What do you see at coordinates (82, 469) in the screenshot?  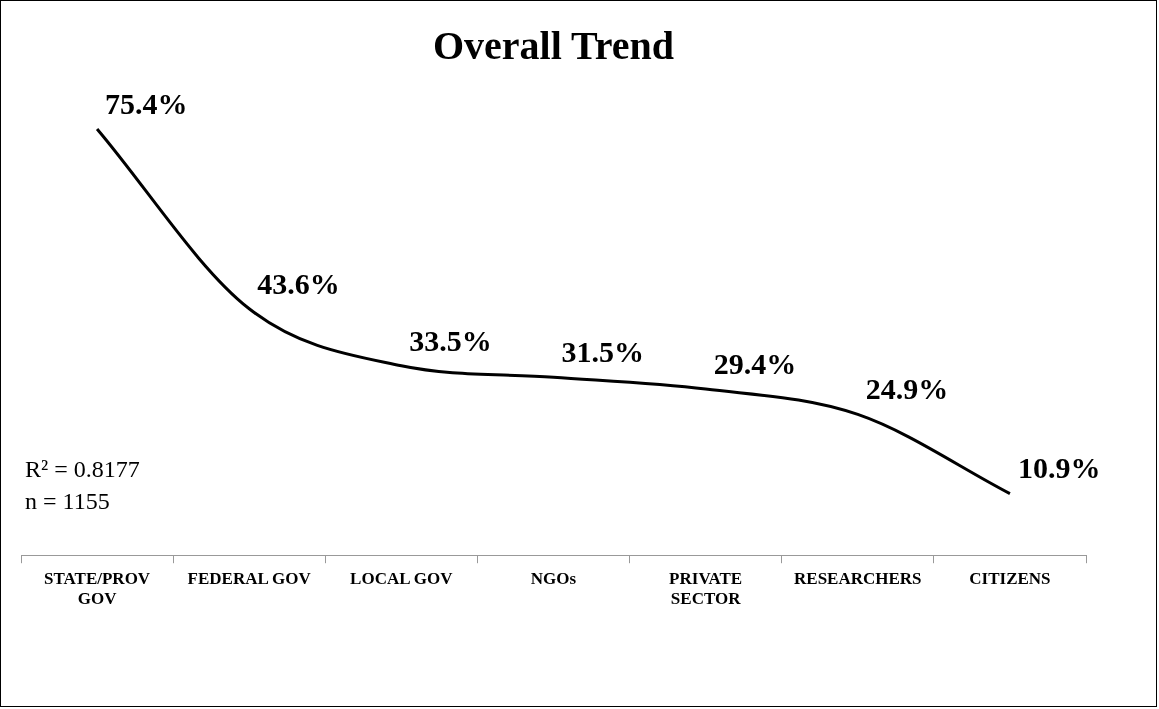 I see `annotation: R² = 0.8177` at bounding box center [82, 469].